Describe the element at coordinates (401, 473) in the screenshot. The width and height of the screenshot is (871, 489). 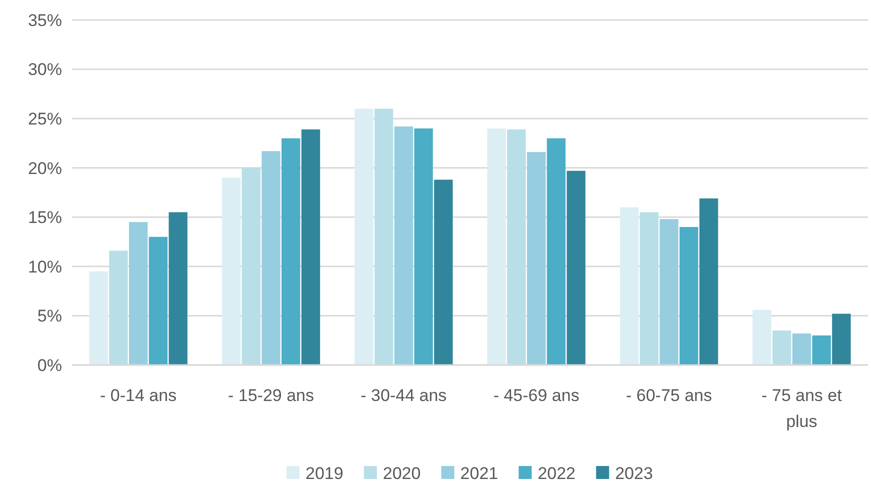
I see `legend-label: 2020` at that location.